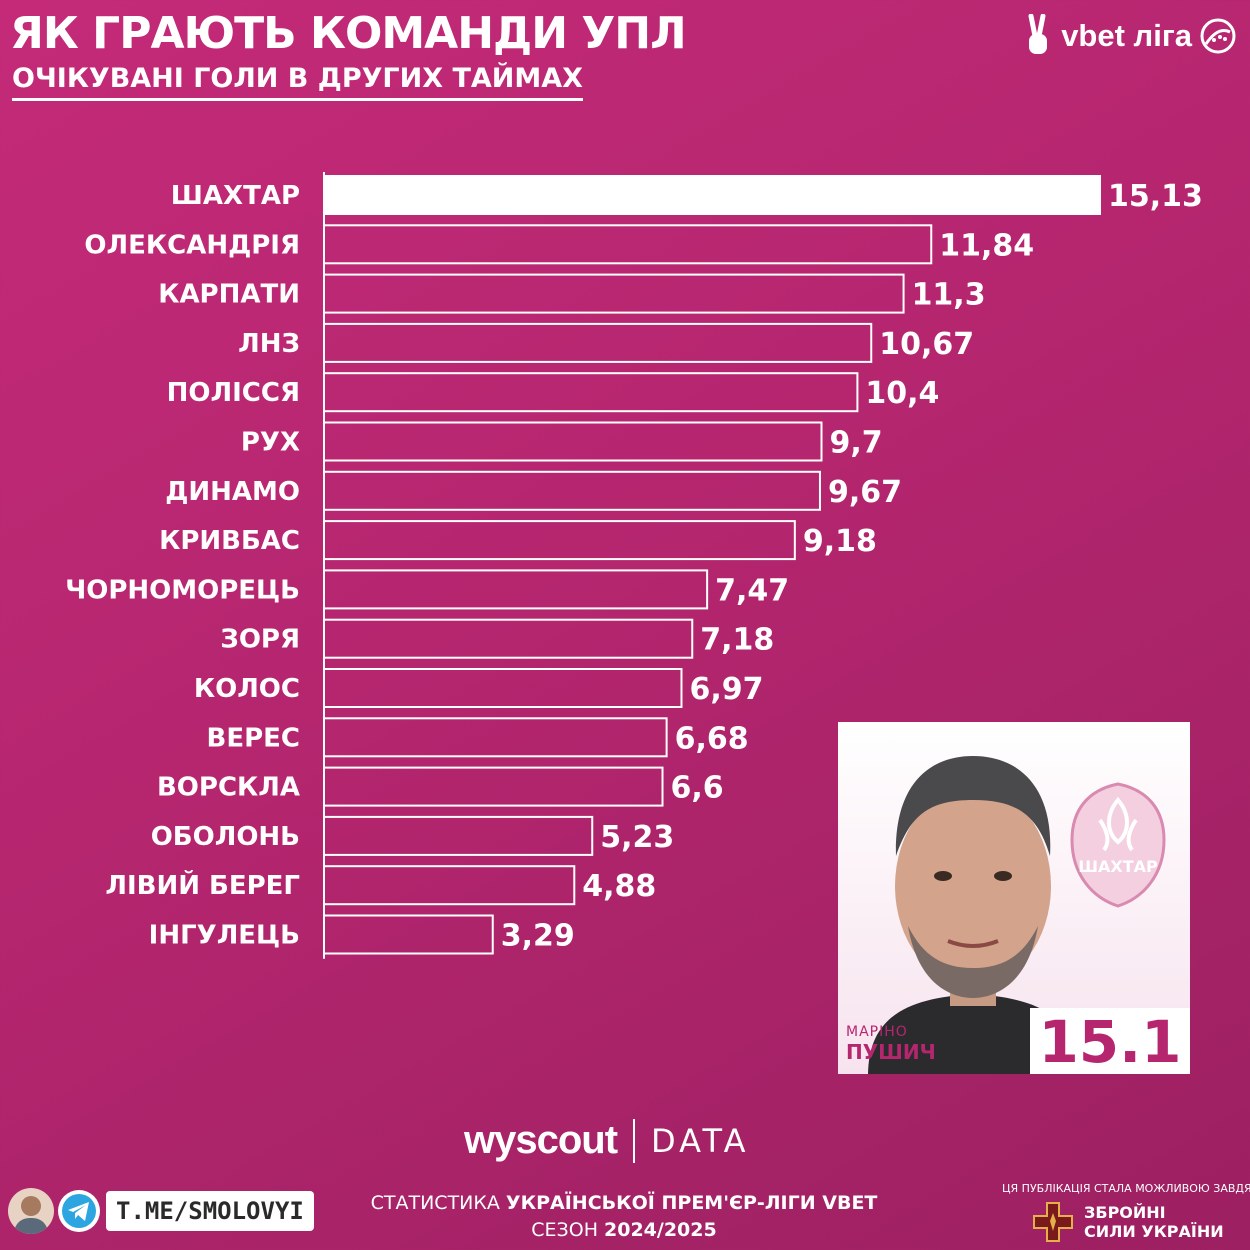 The image size is (1250, 1250). I want to click on coach-portrait, so click(973, 915).